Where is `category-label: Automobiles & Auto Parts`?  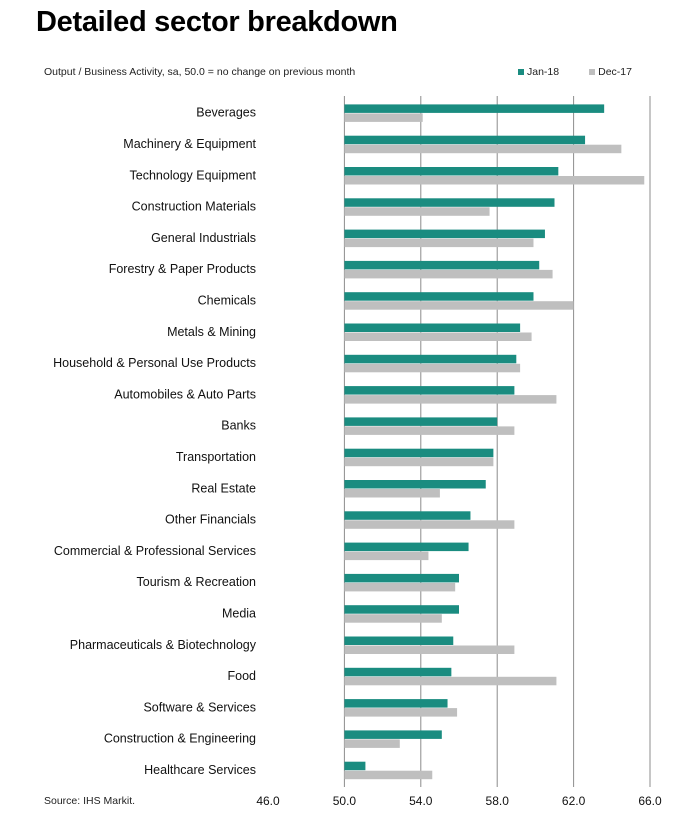 category-label: Automobiles & Auto Parts is located at coordinates (185, 394).